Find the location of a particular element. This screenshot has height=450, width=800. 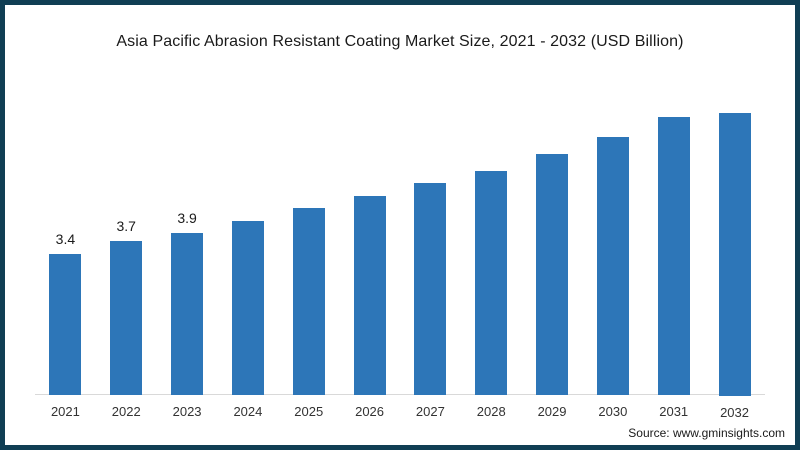

x-axis-tick-label: 2023 is located at coordinates (187, 411).